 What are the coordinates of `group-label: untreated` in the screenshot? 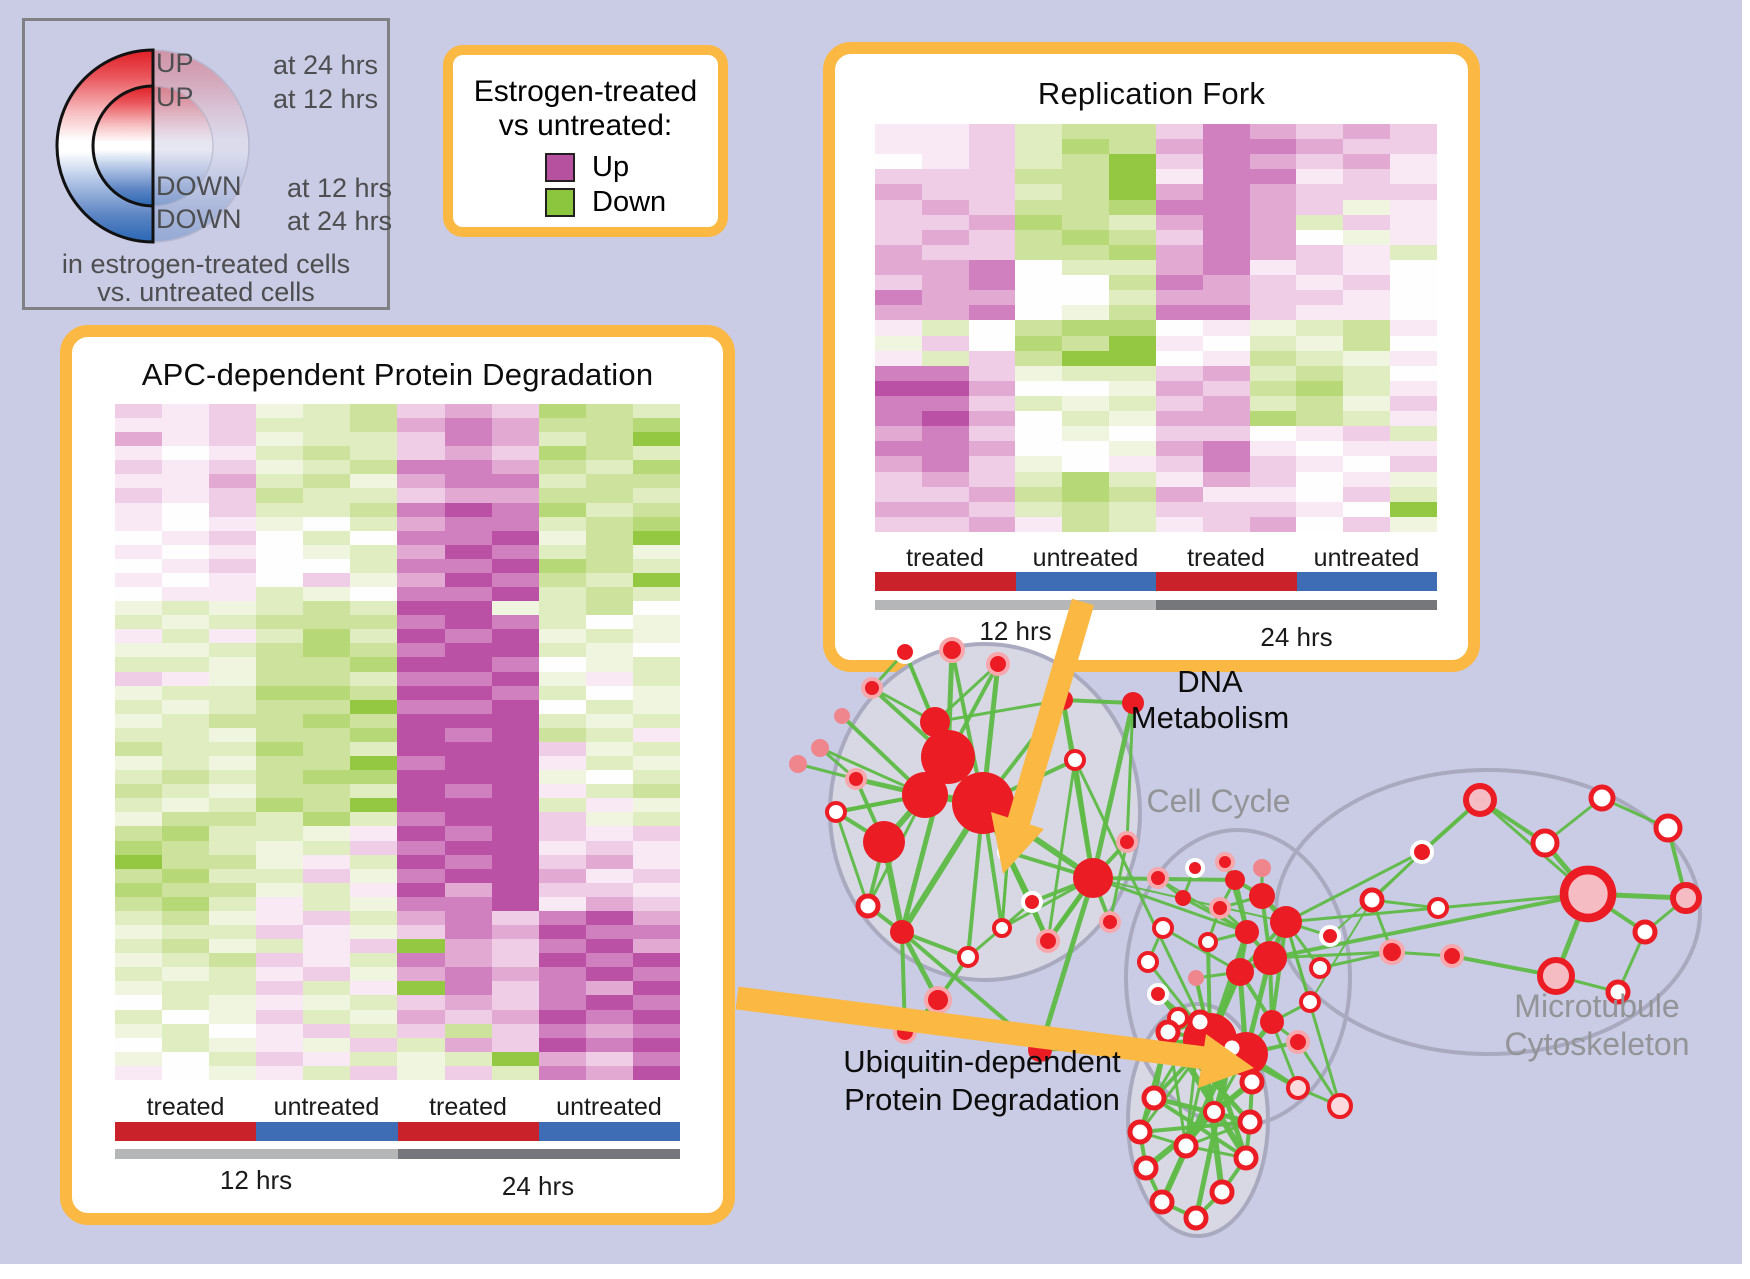 It's located at (326, 1107).